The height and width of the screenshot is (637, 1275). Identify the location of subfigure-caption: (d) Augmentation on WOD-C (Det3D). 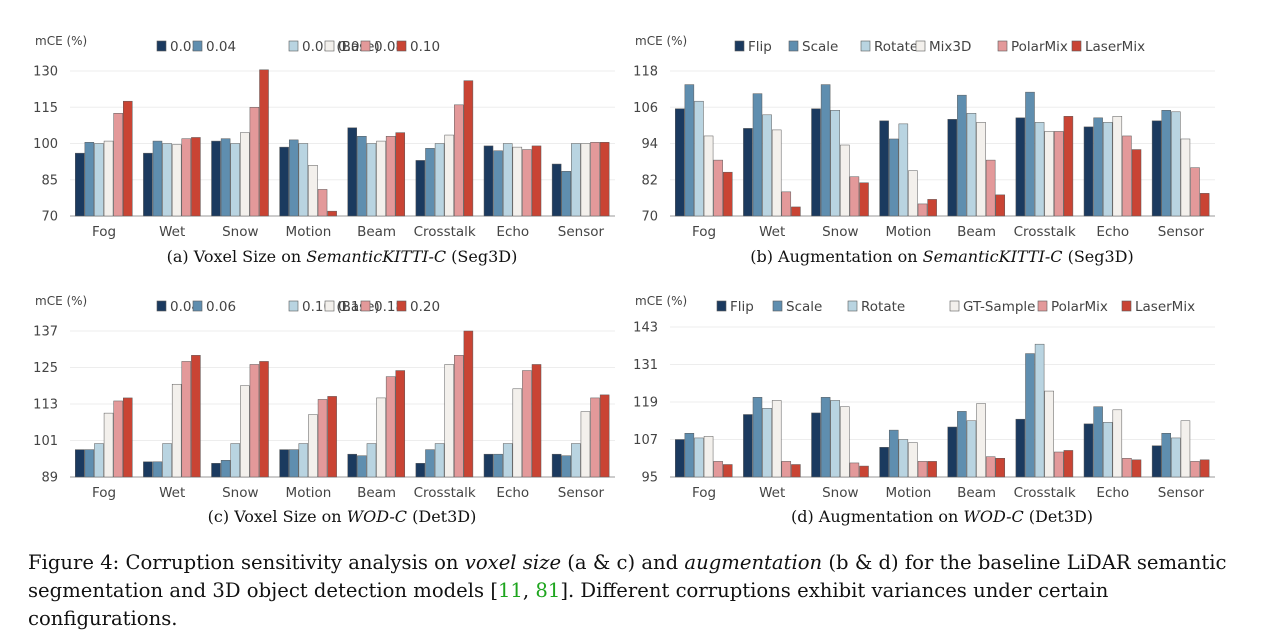
(942, 516).